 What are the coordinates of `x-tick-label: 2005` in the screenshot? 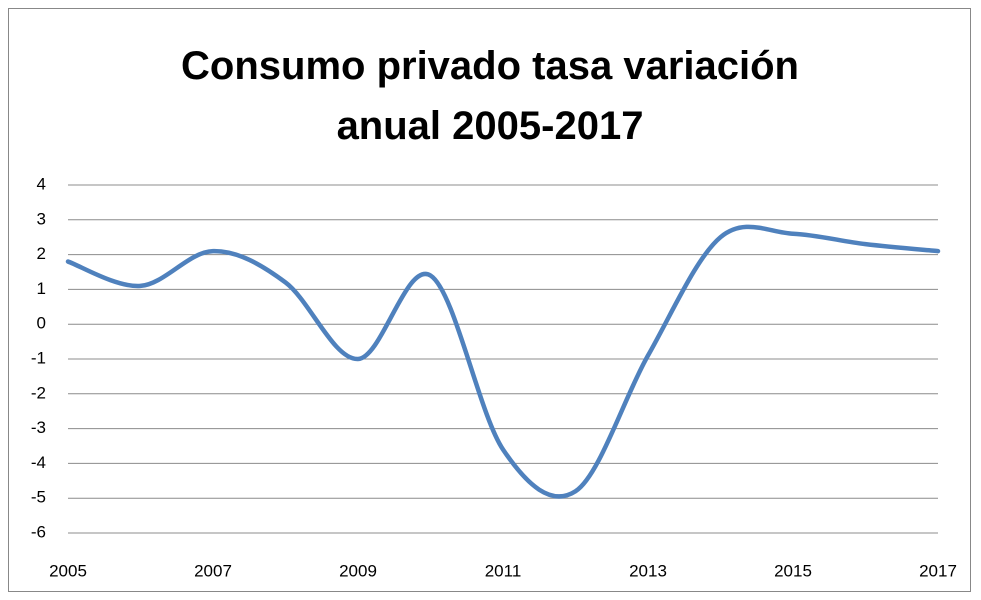 It's located at (68, 570).